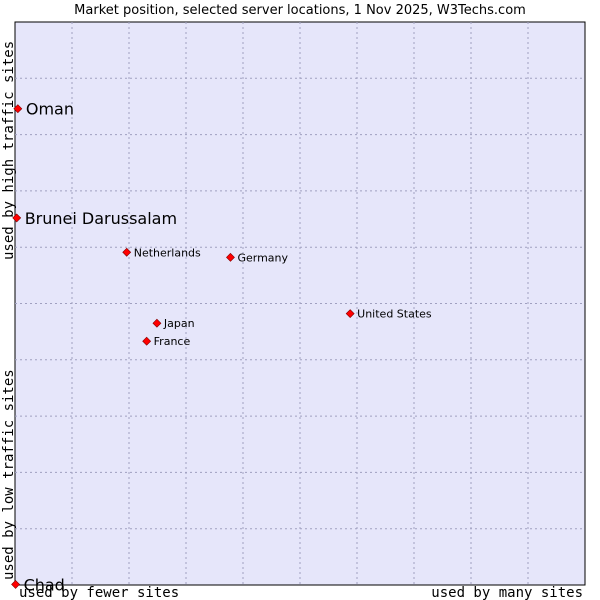 Image resolution: width=600 pixels, height=600 pixels. What do you see at coordinates (44, 584) in the screenshot?
I see `point-label-chad: Chad` at bounding box center [44, 584].